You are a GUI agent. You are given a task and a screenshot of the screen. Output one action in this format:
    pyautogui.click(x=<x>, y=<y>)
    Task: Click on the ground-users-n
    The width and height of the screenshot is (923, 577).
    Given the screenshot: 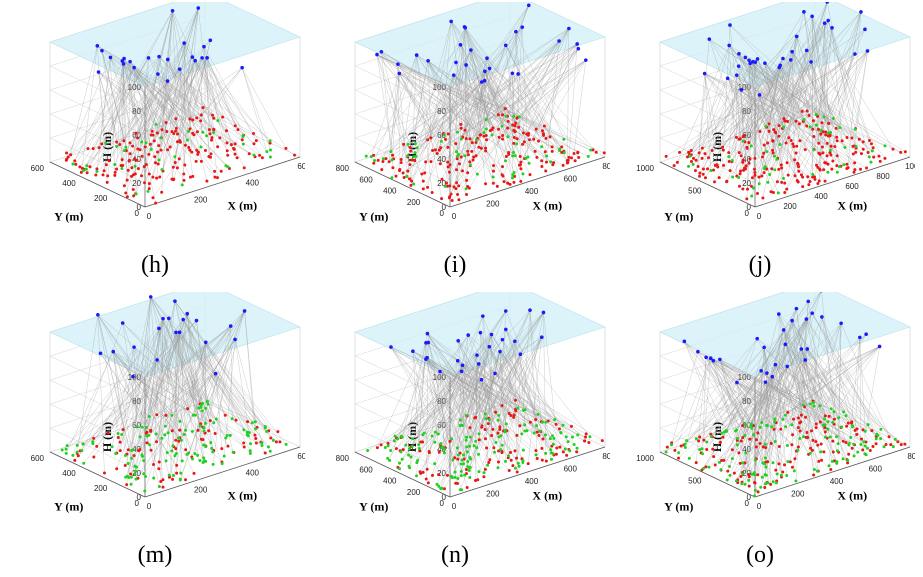 What is the action you would take?
    pyautogui.click(x=485, y=445)
    